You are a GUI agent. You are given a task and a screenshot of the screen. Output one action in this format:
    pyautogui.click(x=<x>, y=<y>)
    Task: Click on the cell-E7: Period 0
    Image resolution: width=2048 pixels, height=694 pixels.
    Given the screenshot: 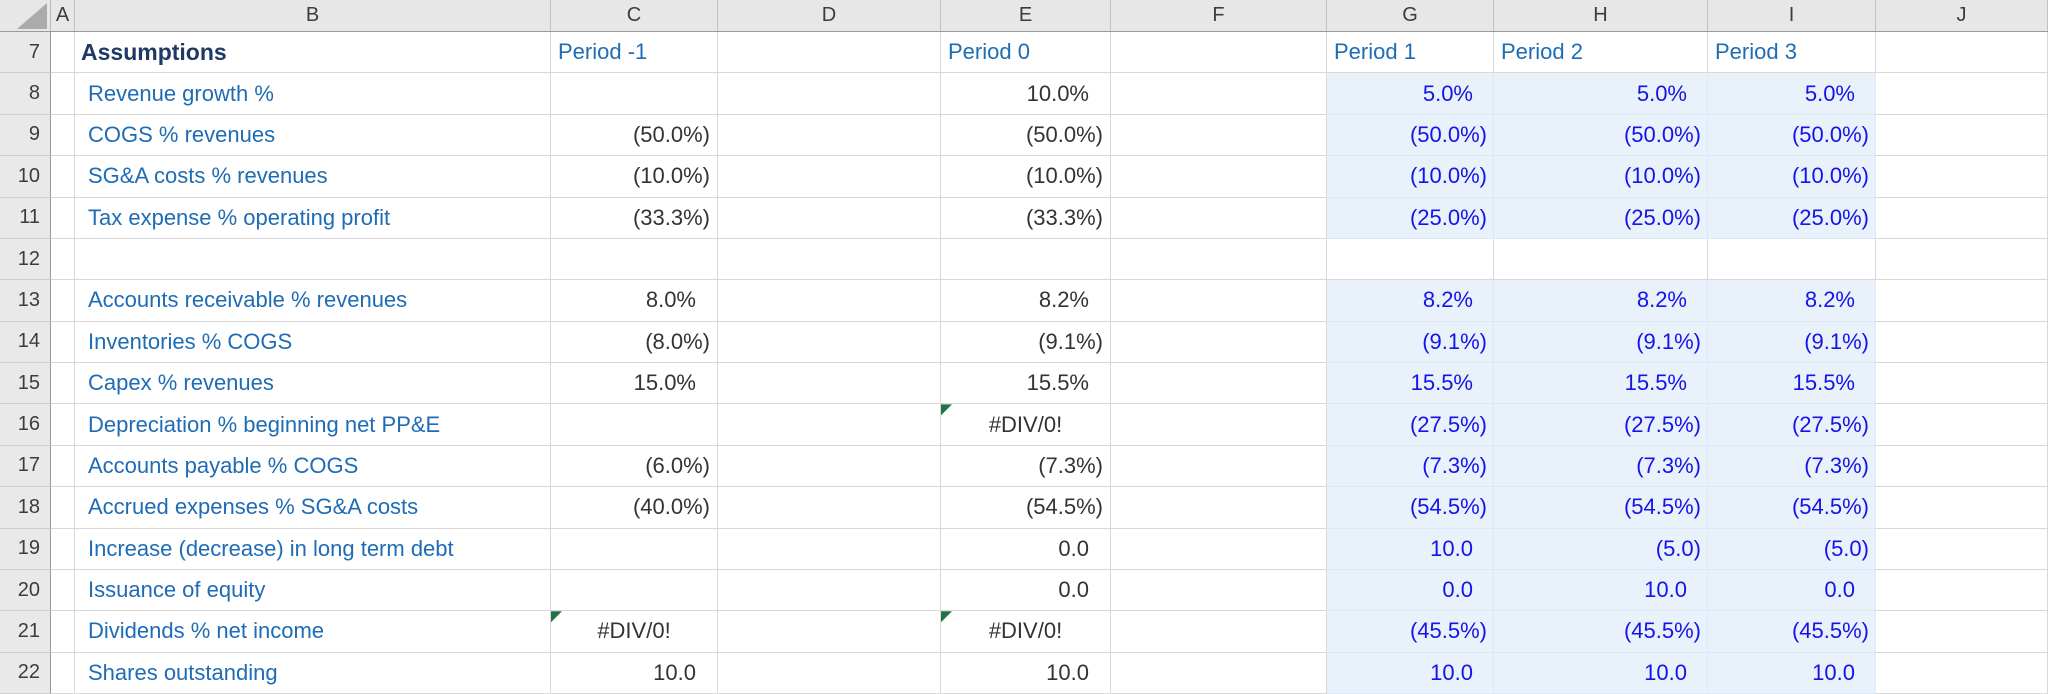 What is the action you would take?
    pyautogui.click(x=1026, y=53)
    